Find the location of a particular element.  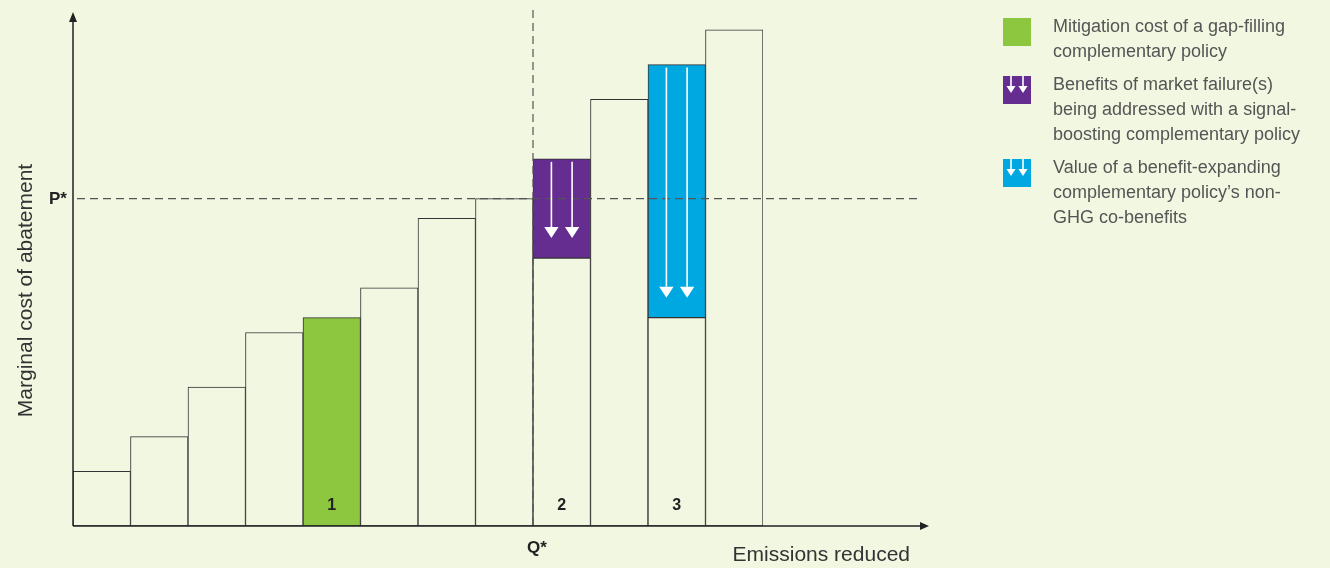

x-tick-label: 2 is located at coordinates (562, 505).